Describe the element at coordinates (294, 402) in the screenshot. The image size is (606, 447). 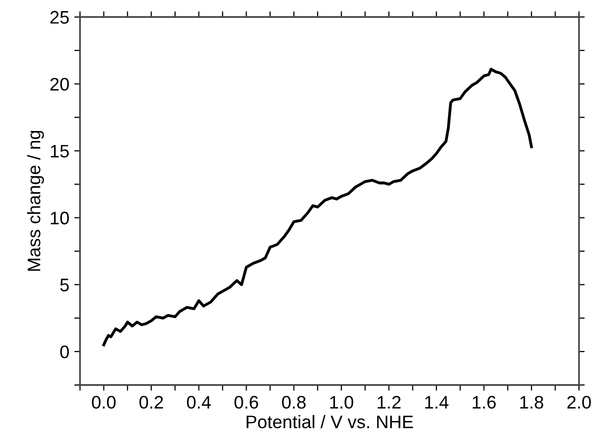
I see `x-tick-label: 0.8` at that location.